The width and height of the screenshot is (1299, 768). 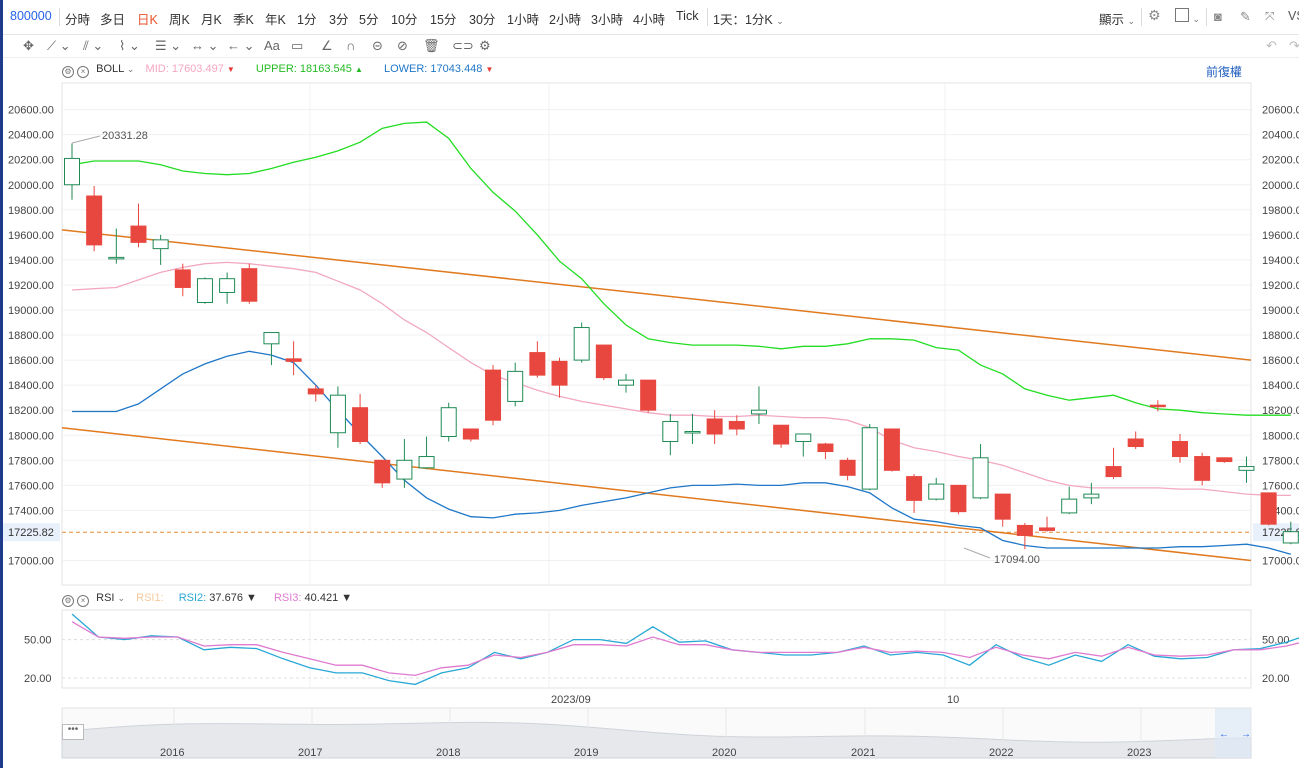 I want to click on ruler-icon: ∠, so click(x=327, y=45).